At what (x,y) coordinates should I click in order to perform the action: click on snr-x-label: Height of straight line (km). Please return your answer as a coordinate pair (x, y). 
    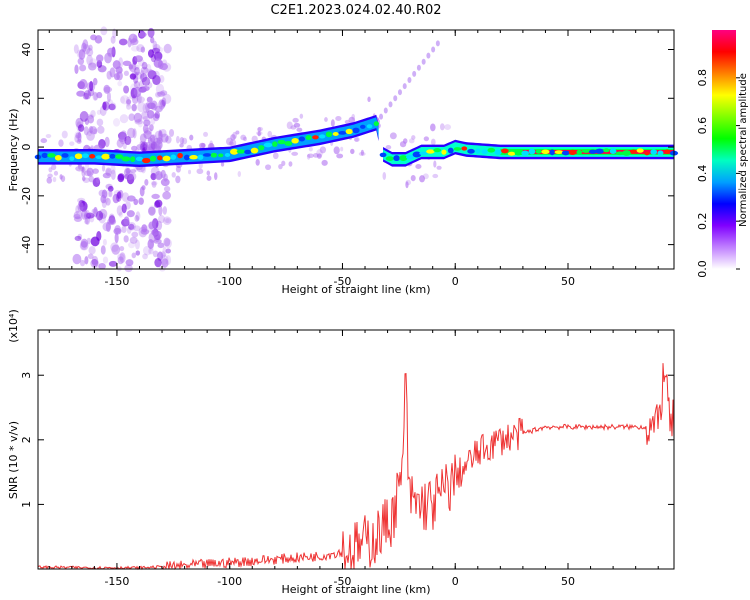
    Looking at the image, I should click on (355, 589).